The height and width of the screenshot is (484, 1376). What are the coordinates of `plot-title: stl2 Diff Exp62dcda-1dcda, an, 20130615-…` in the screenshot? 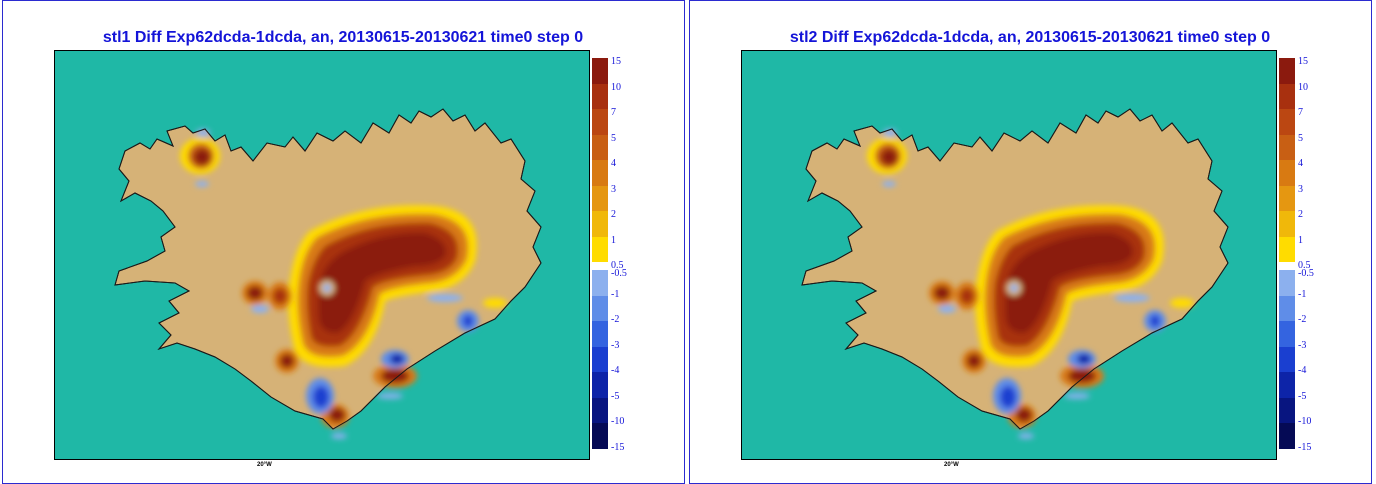 It's located at (1030, 37).